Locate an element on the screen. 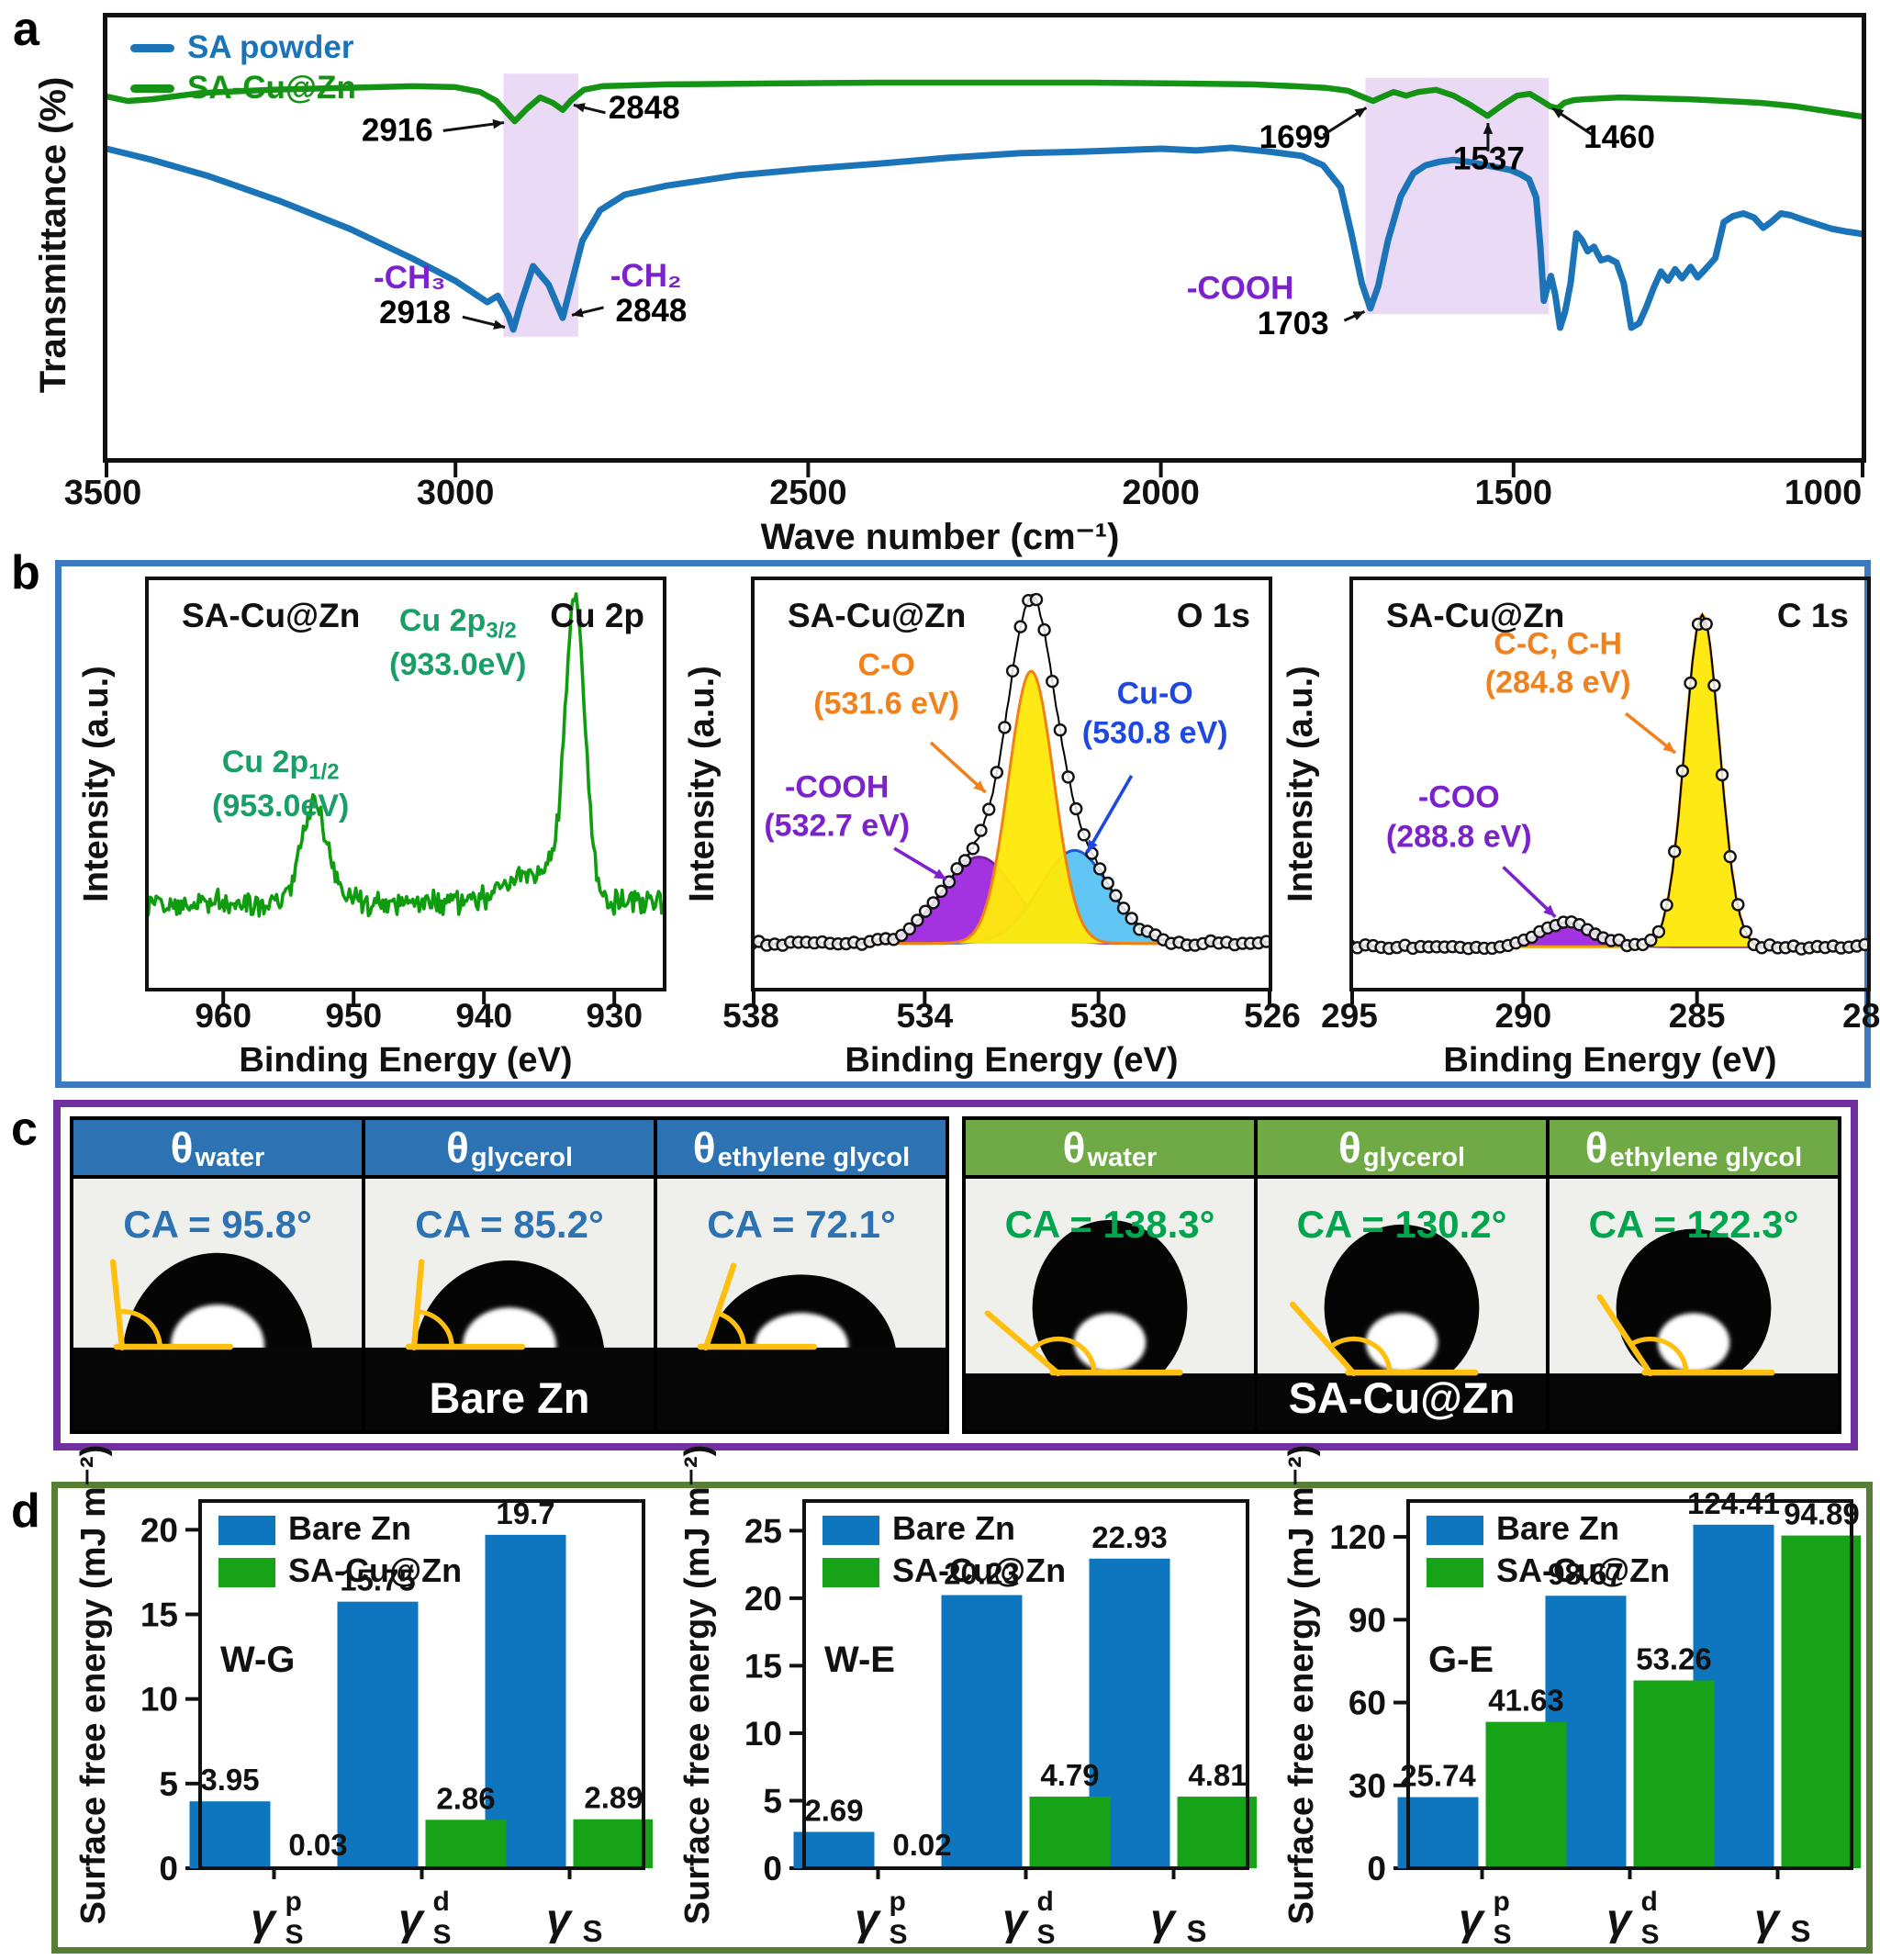 Image resolution: width=1880 pixels, height=1960 pixels. liquid-label: ethylene glycol is located at coordinates (814, 1157).